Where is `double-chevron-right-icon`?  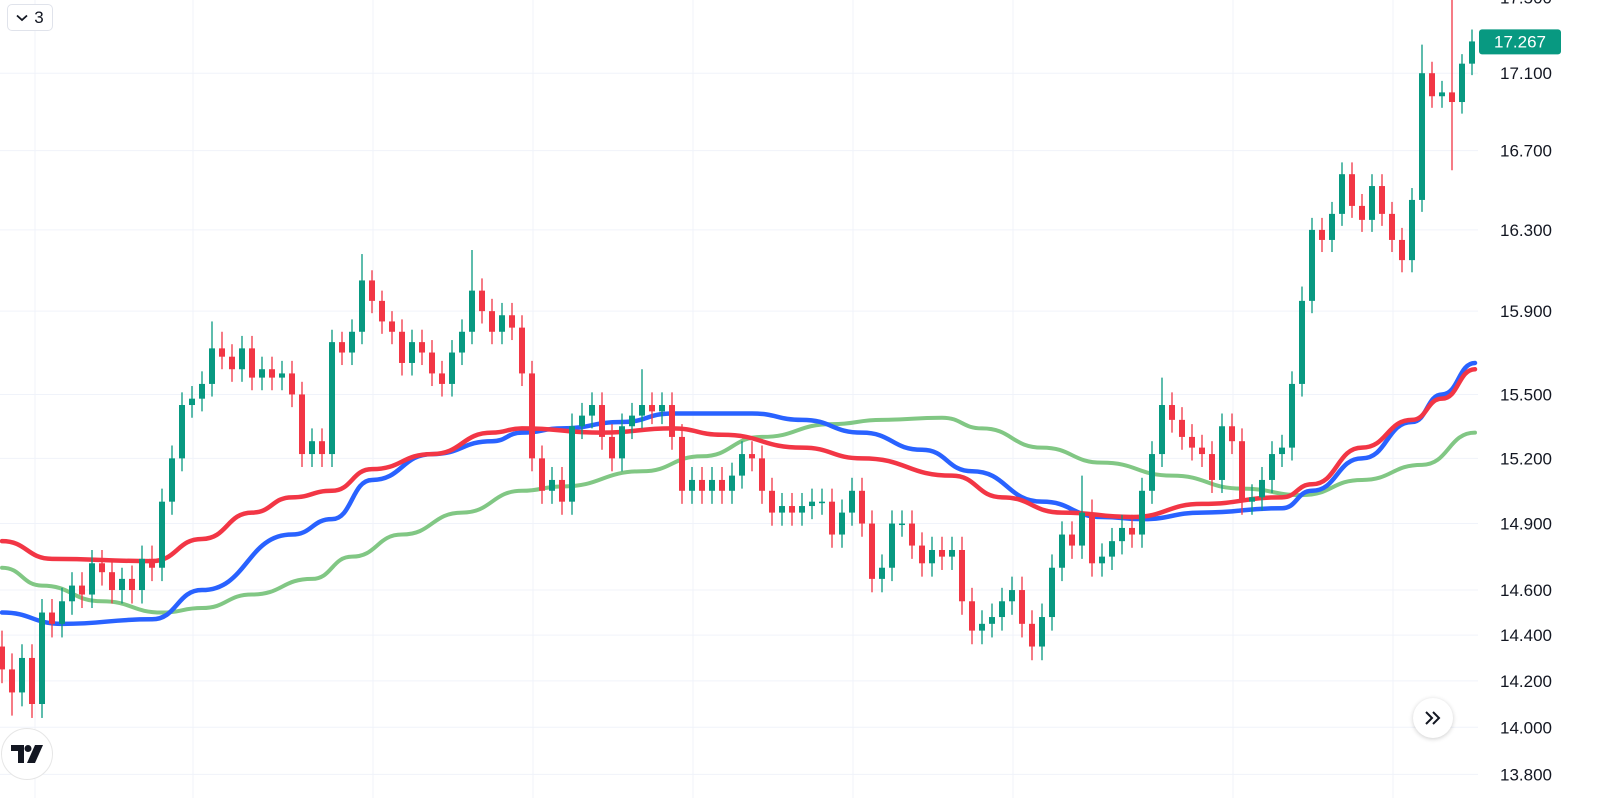
double-chevron-right-icon is located at coordinates (1433, 718).